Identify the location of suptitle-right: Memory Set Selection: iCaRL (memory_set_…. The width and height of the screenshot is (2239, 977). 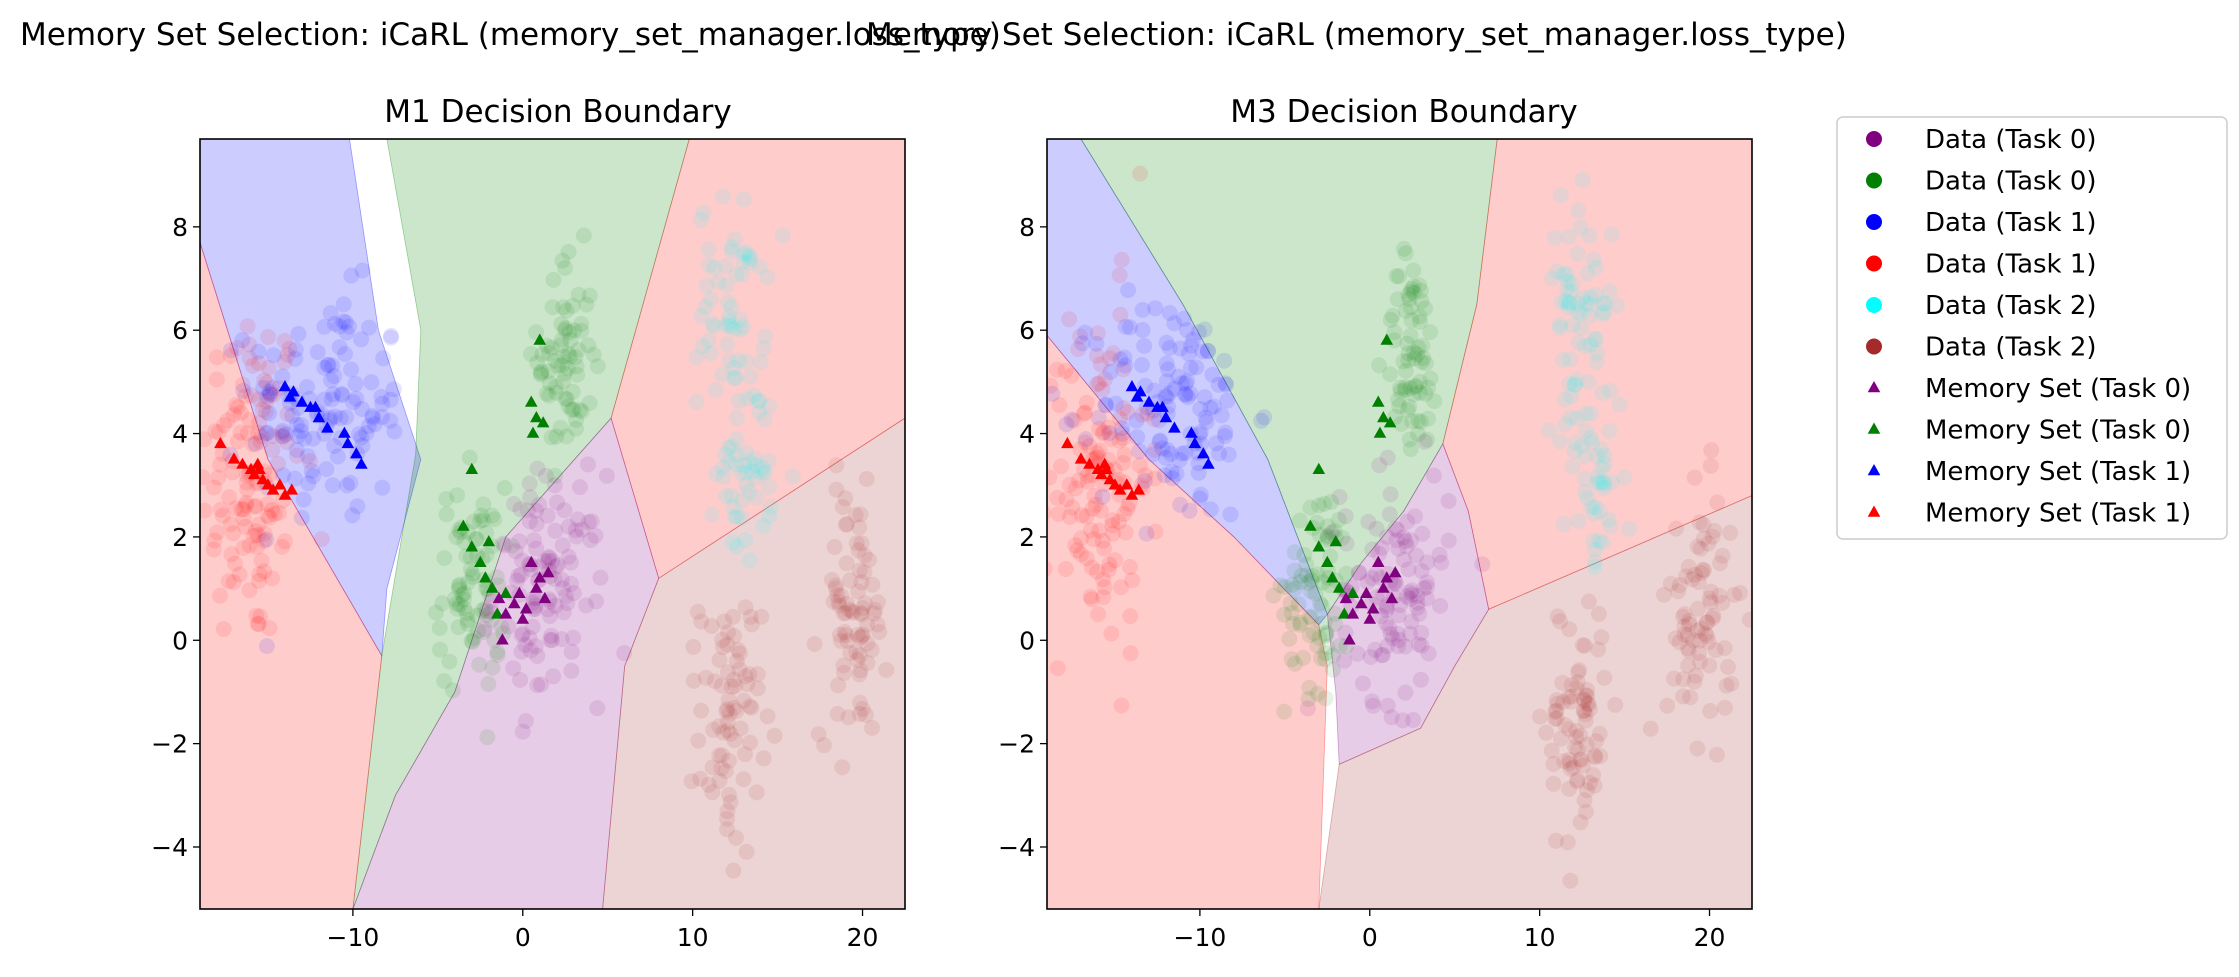
(1356, 35).